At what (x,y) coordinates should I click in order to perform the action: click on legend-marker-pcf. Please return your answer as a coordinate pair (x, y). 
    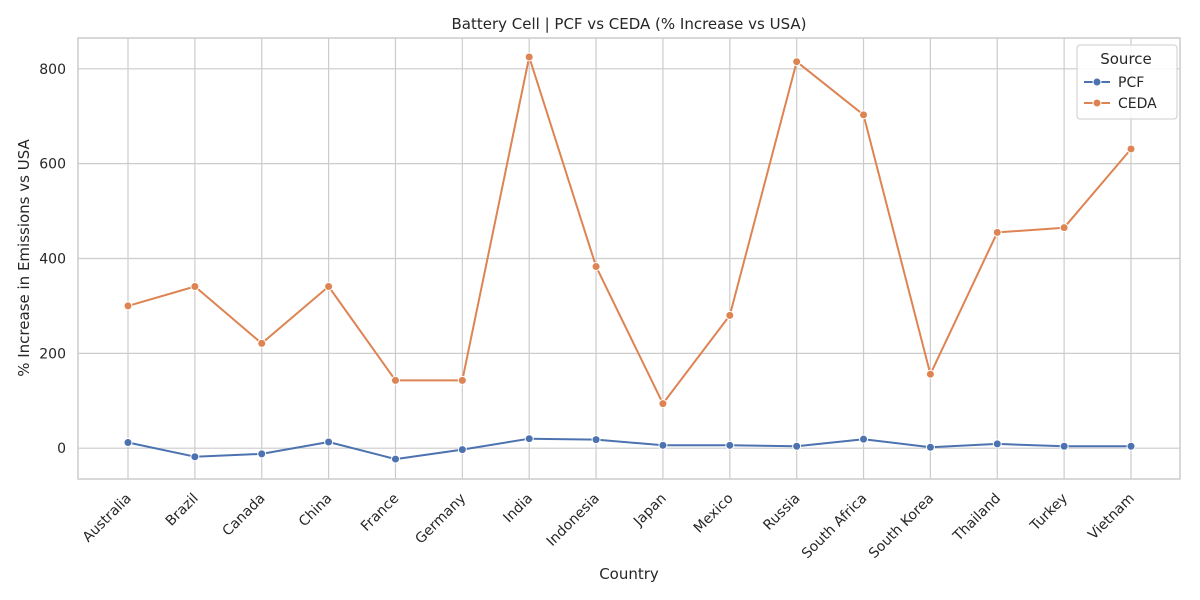
    Looking at the image, I should click on (1097, 82).